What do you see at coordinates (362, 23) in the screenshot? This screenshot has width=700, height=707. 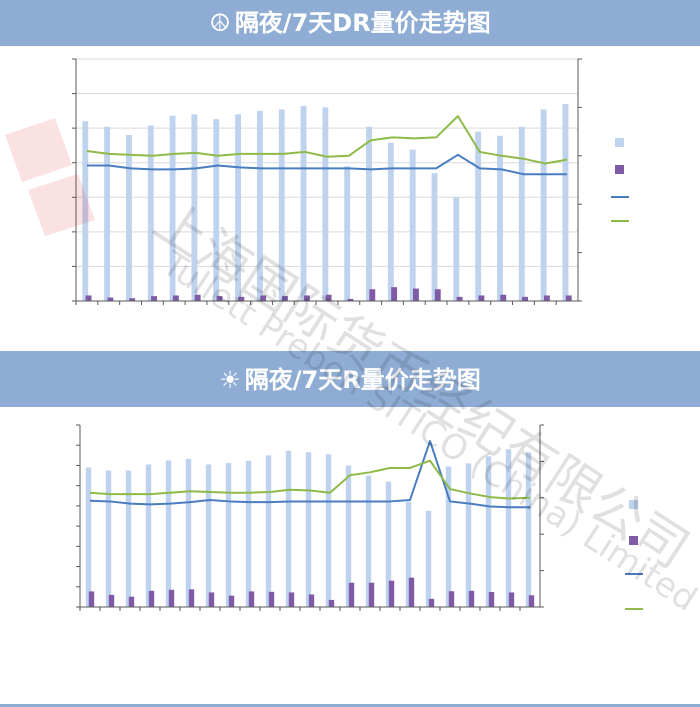 I see `dr-chart-title: 隔夜/7天DR量价走势图` at bounding box center [362, 23].